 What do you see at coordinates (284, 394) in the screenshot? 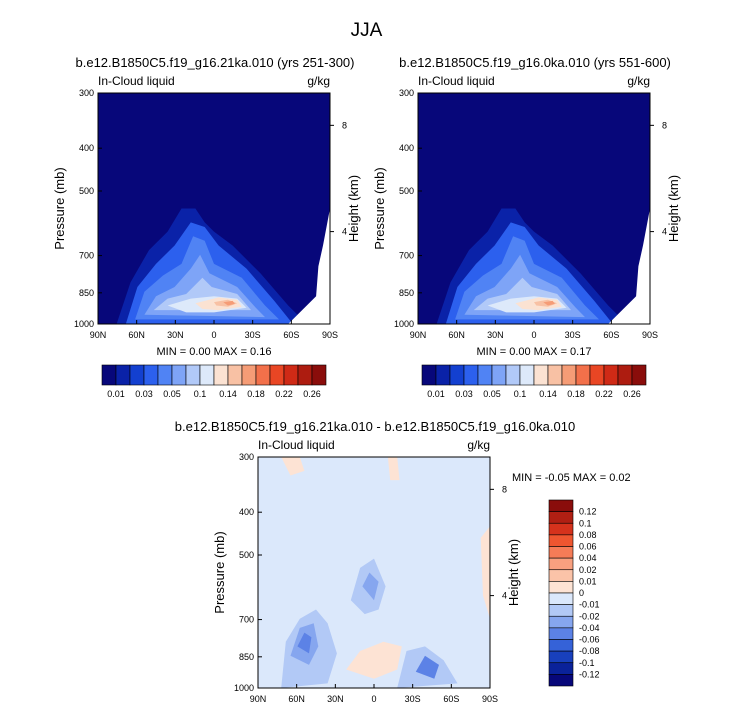
I see `colorbar-label: 0.22` at bounding box center [284, 394].